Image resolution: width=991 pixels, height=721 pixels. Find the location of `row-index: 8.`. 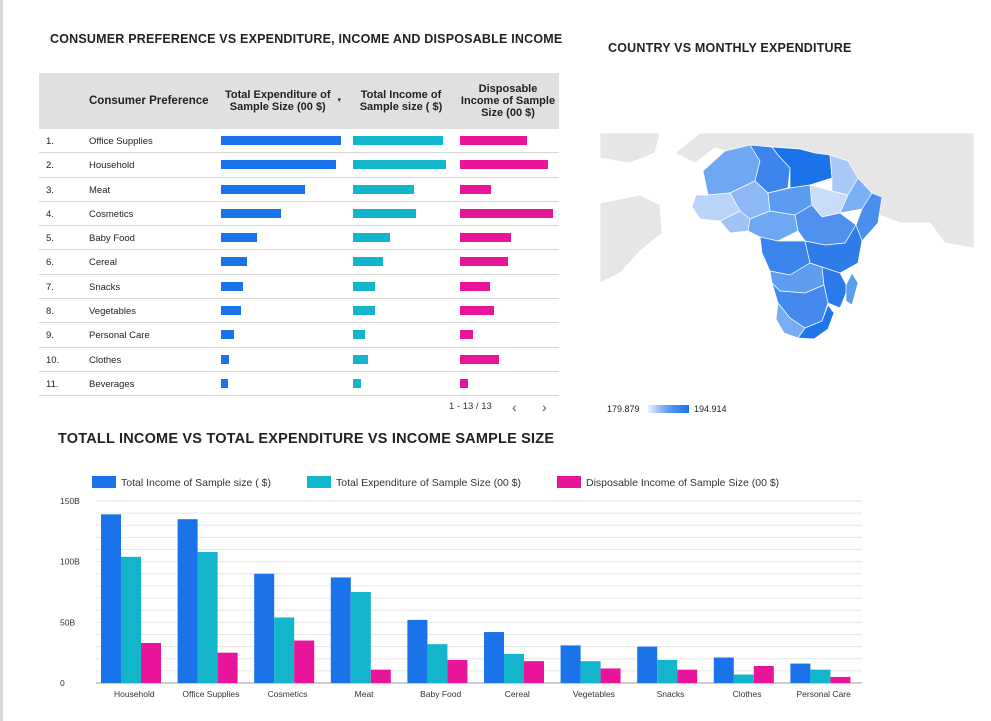

row-index: 8. is located at coordinates (50, 312).